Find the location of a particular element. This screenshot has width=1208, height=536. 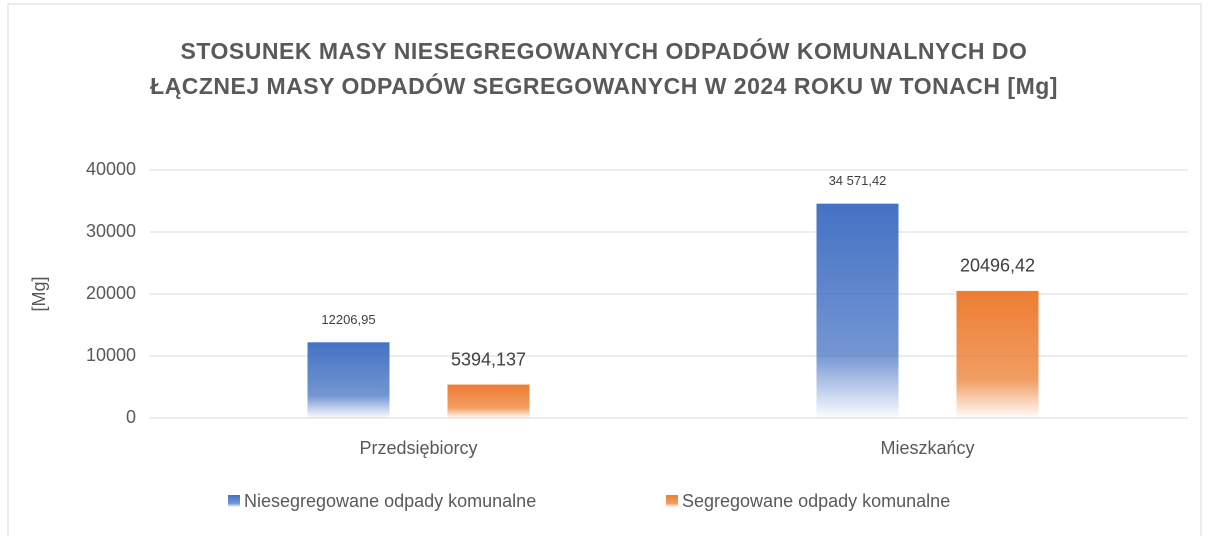

x-tick-label: Przedsiębiorcy is located at coordinates (418, 448).